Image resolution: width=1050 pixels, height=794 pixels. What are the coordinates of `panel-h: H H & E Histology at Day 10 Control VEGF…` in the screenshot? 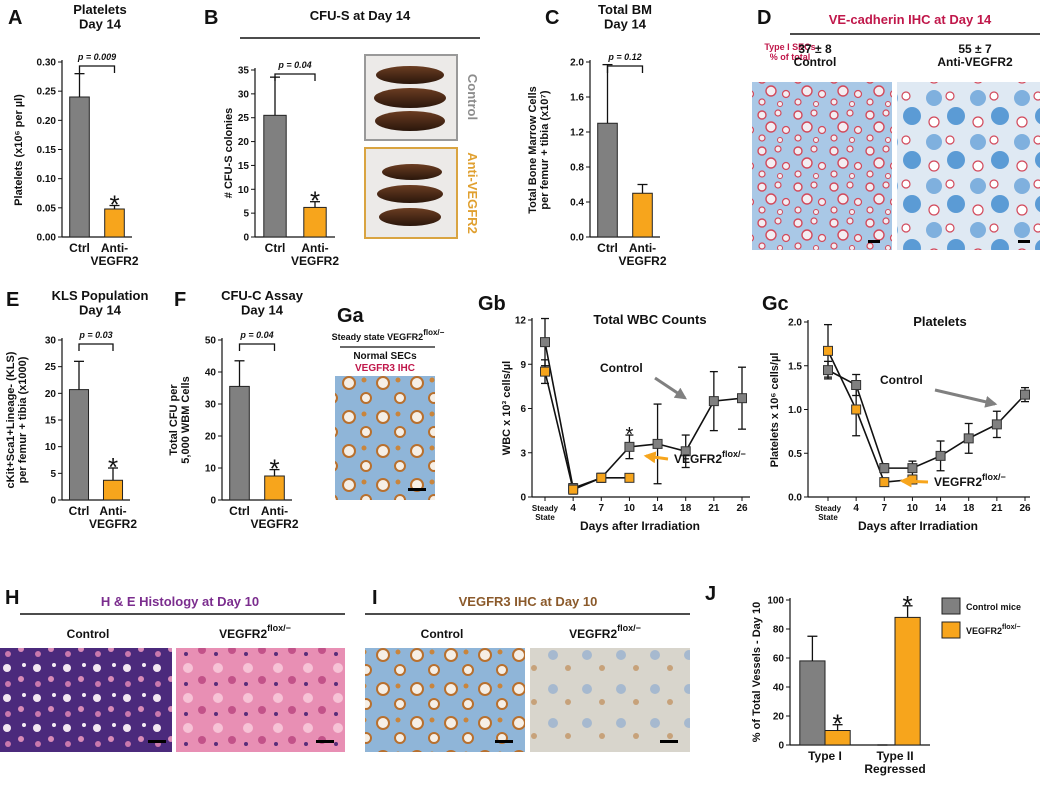 It's located at (172, 669).